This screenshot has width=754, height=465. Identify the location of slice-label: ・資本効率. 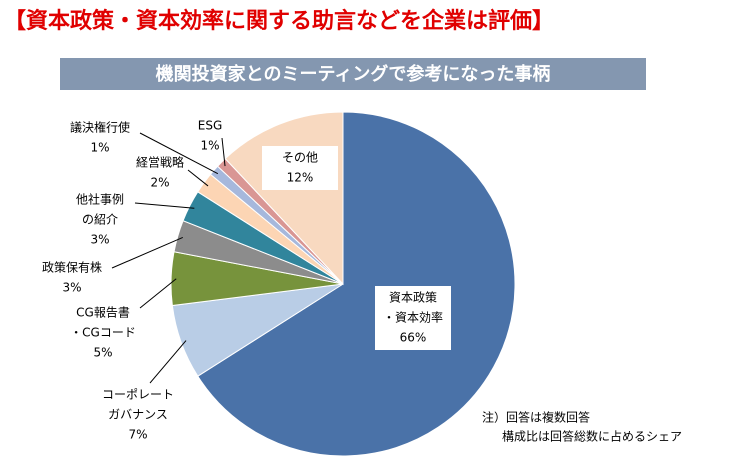
(413, 317).